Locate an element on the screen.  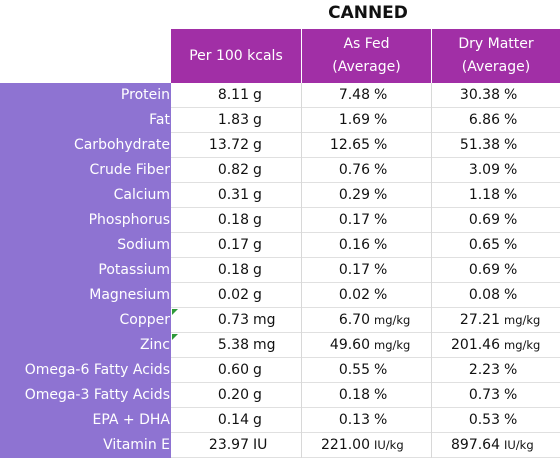
table-row: Potassium 0.18 g 0.17% 0.69% is located at coordinates (280, 270).